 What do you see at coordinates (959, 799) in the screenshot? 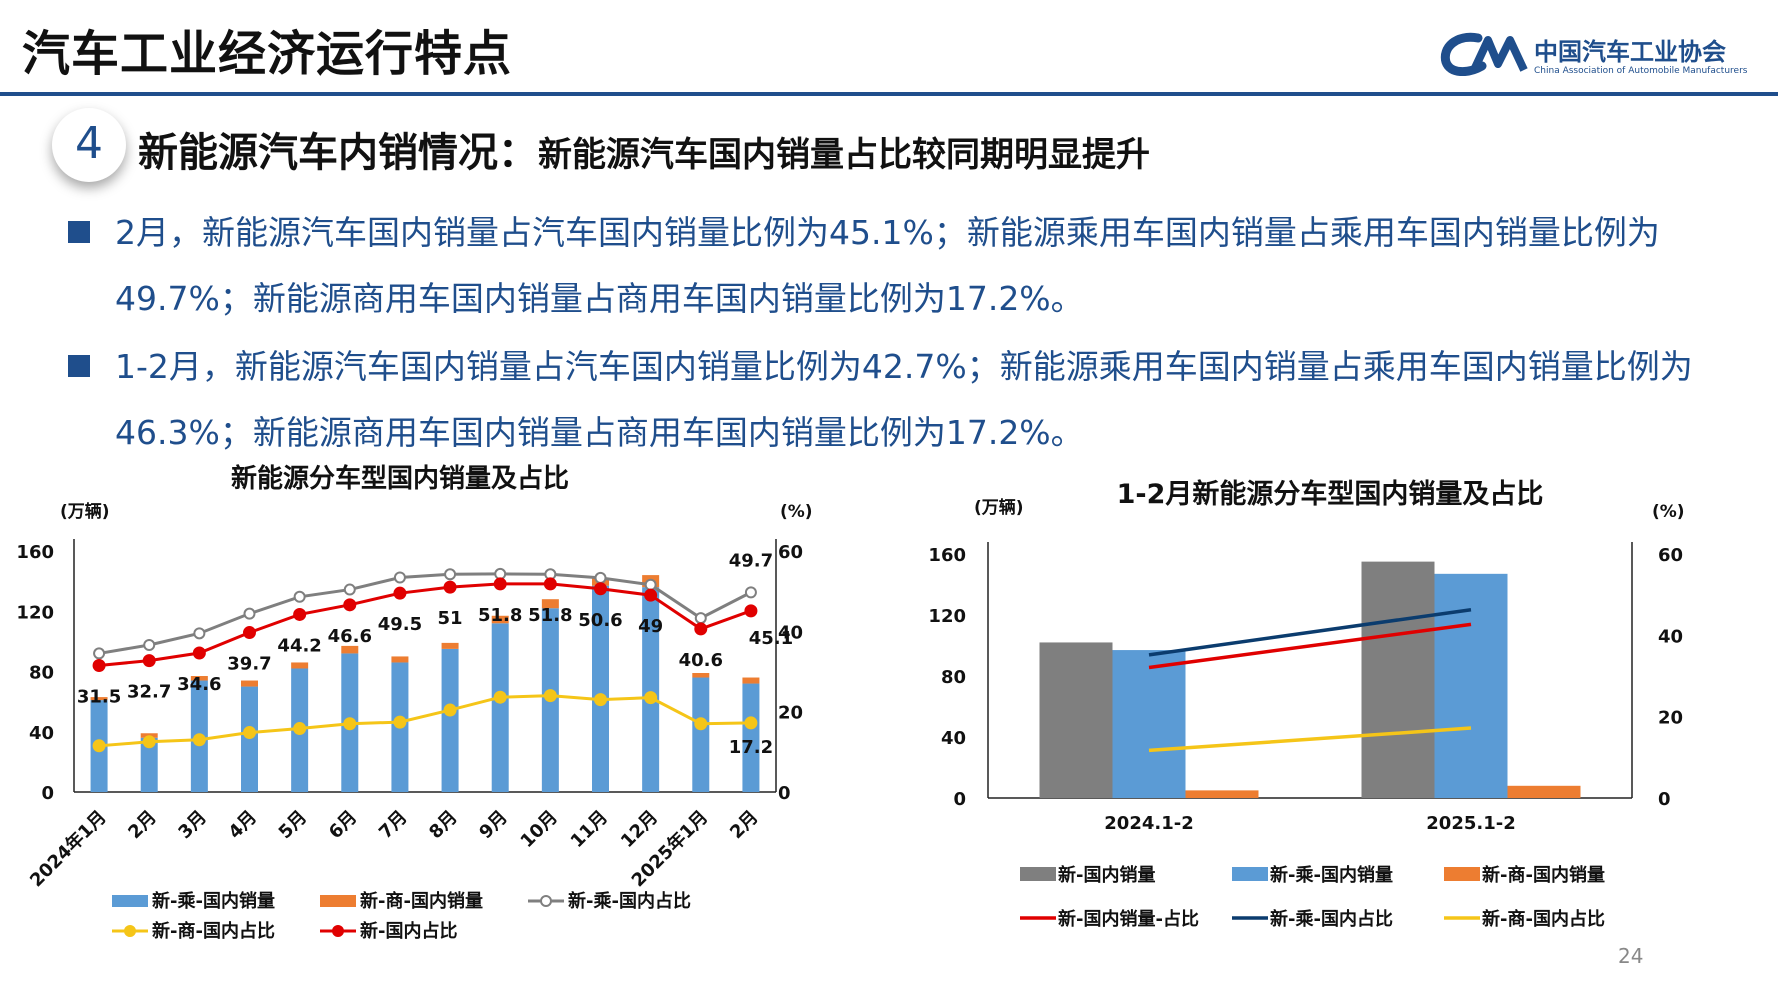
I see `chart2-y-tick-label: 0` at bounding box center [959, 799].